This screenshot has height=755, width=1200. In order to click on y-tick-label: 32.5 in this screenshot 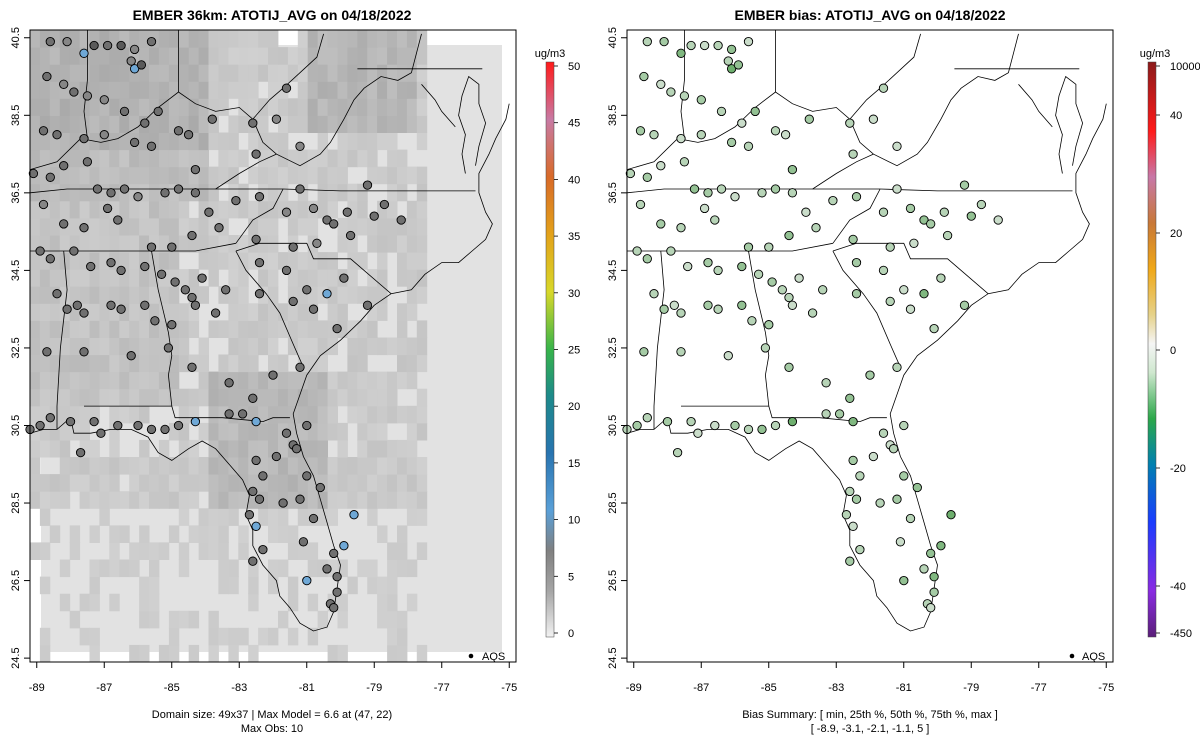, I will do `click(613, 347)`.